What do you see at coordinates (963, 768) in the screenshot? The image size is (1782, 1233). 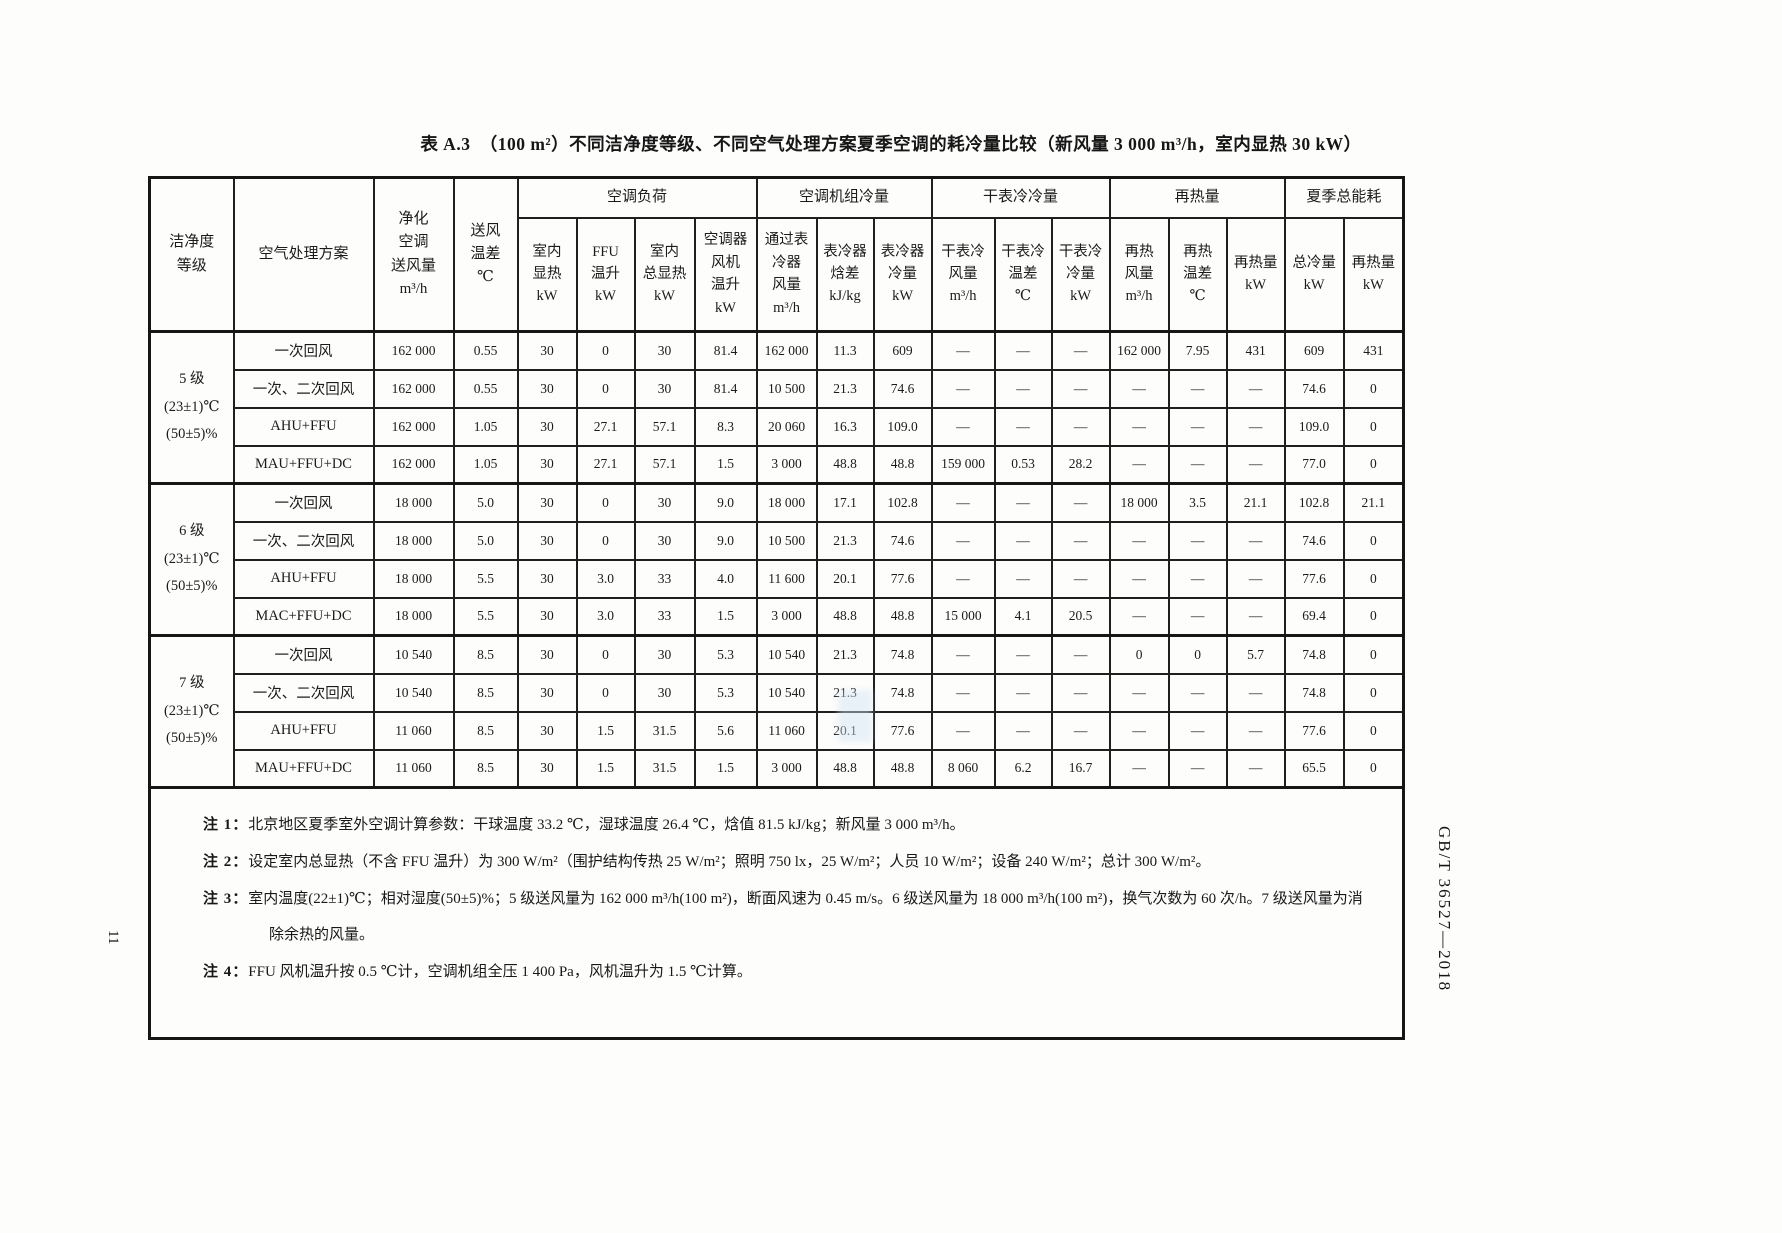 I see `value-cell: 8 060` at bounding box center [963, 768].